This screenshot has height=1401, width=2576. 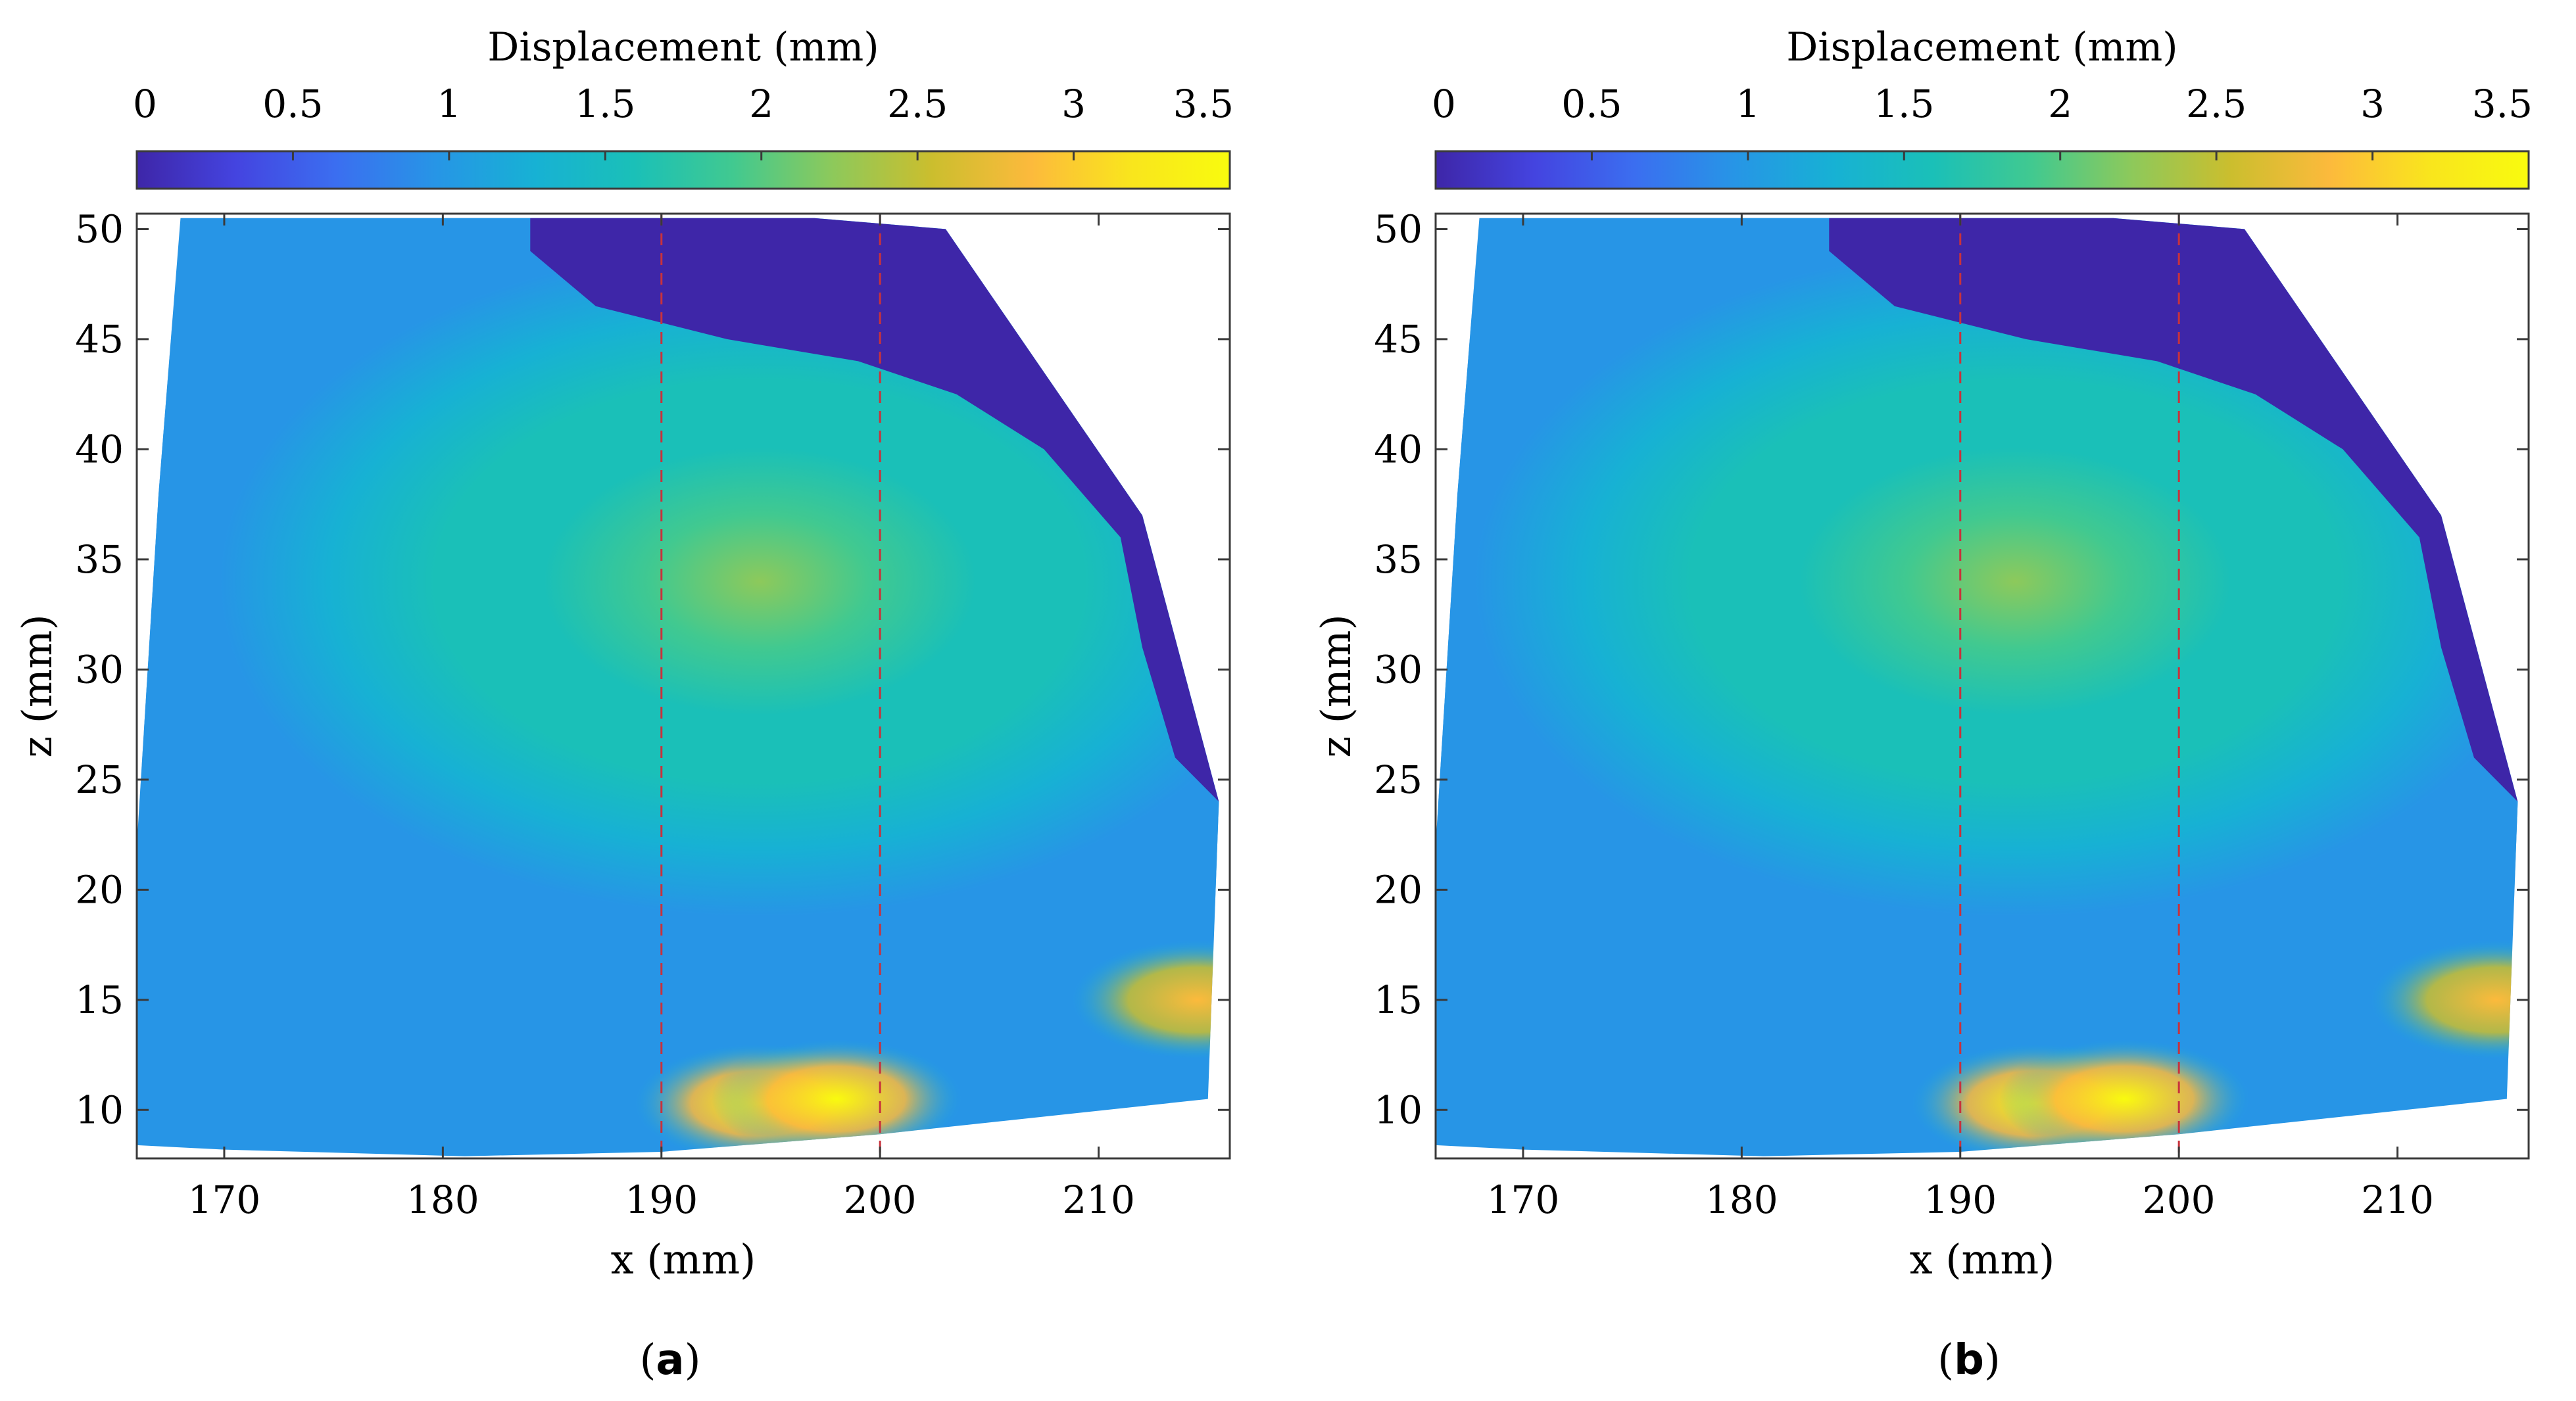 I want to click on caption-letter: b, so click(x=1969, y=1360).